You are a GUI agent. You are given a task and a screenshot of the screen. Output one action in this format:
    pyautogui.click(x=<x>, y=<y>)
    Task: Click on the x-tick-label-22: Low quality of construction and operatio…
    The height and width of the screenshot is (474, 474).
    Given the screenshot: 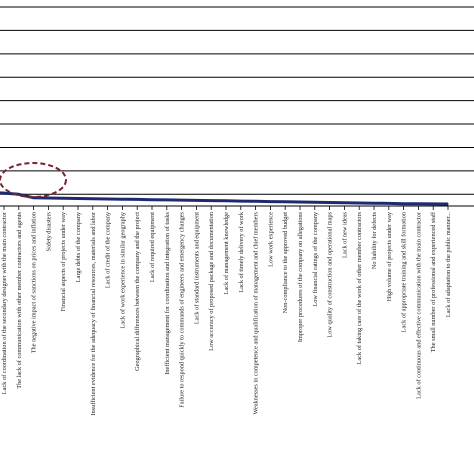 What is the action you would take?
    pyautogui.click(x=330, y=274)
    